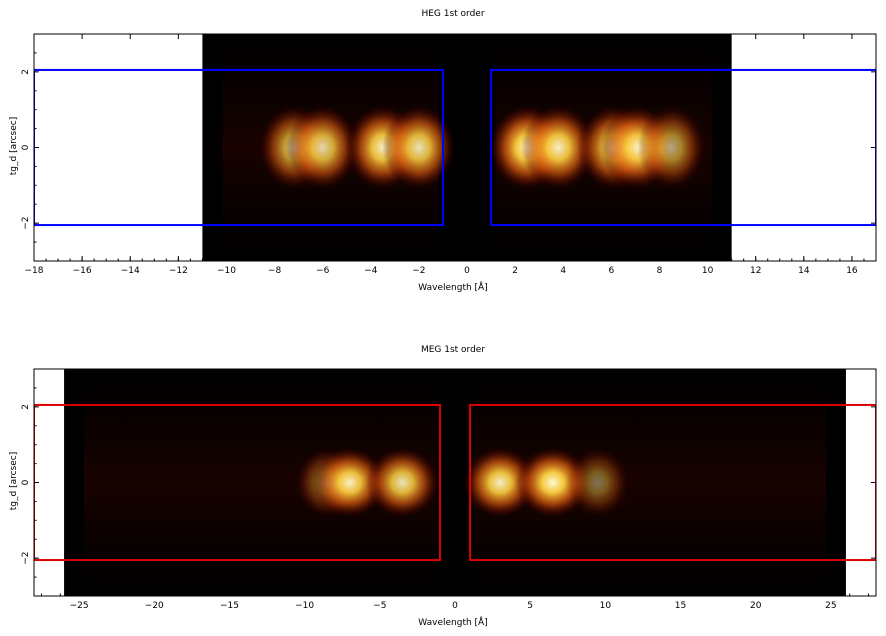 This screenshot has height=636, width=886. Describe the element at coordinates (178, 271) in the screenshot. I see `x-tick-label: −12` at that location.